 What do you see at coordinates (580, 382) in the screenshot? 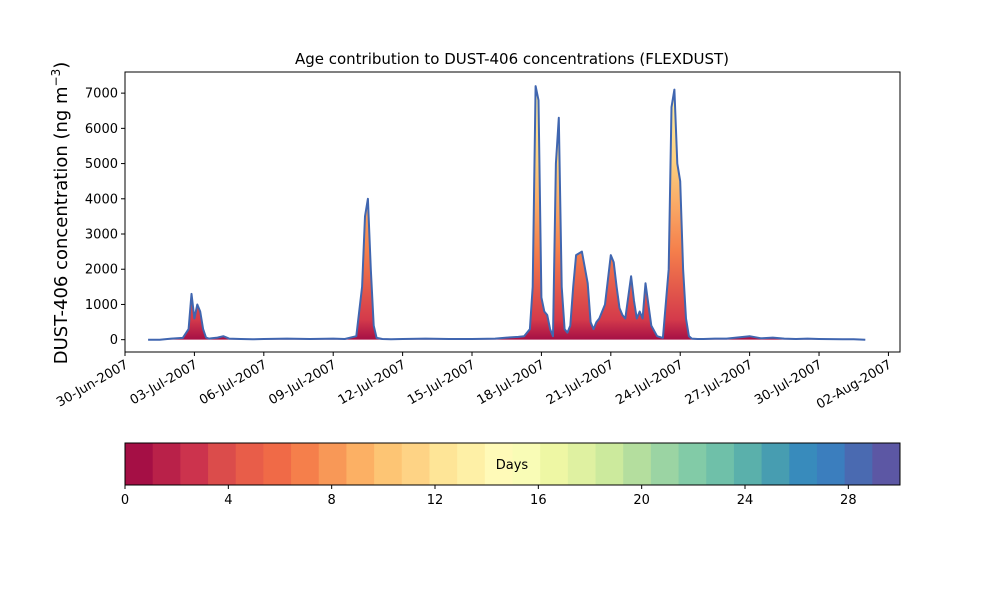
I see `x-tick-label: 21-Jul-2007` at bounding box center [580, 382].